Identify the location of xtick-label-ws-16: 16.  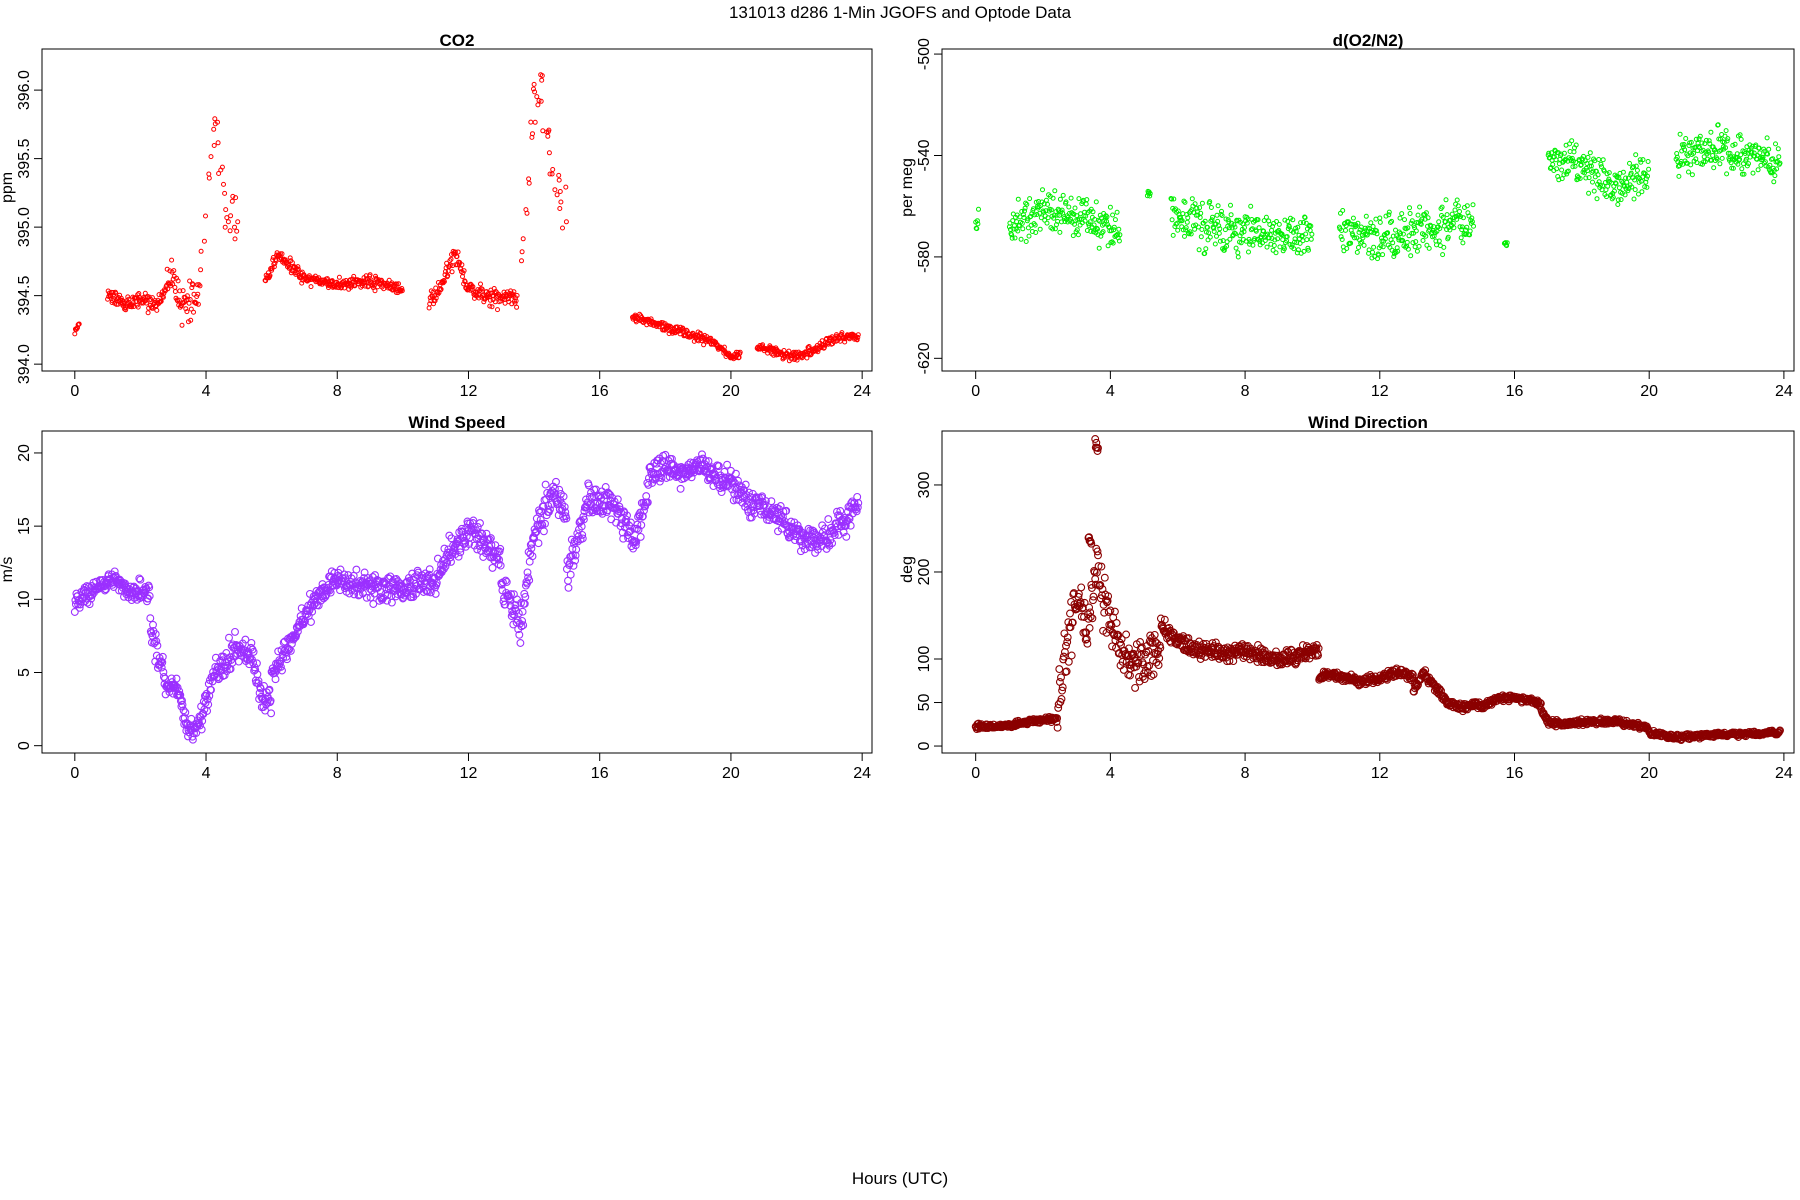
(600, 773).